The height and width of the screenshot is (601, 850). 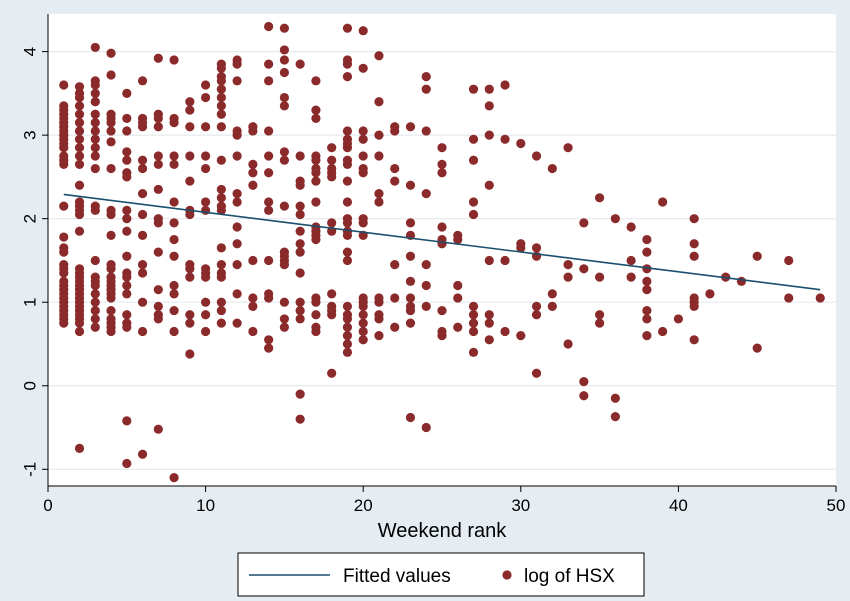 What do you see at coordinates (30, 385) in the screenshot?
I see `y-tick-label: 0` at bounding box center [30, 385].